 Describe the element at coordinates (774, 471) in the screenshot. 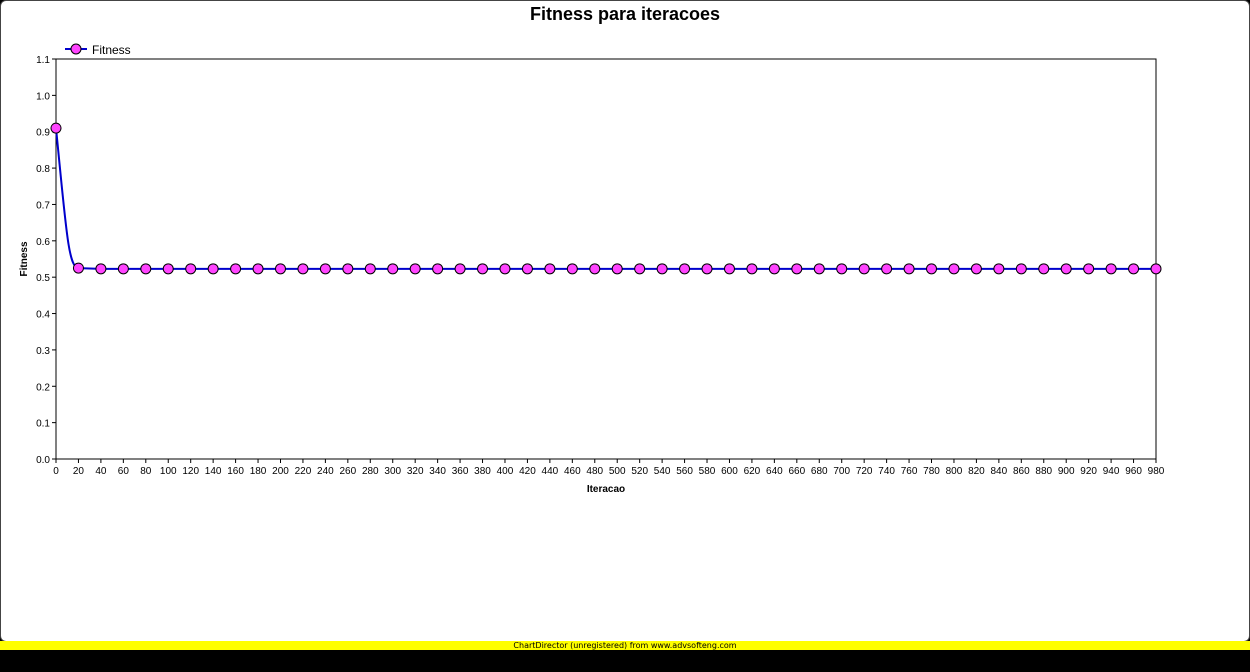

I see `x-tick-label: 640` at that location.